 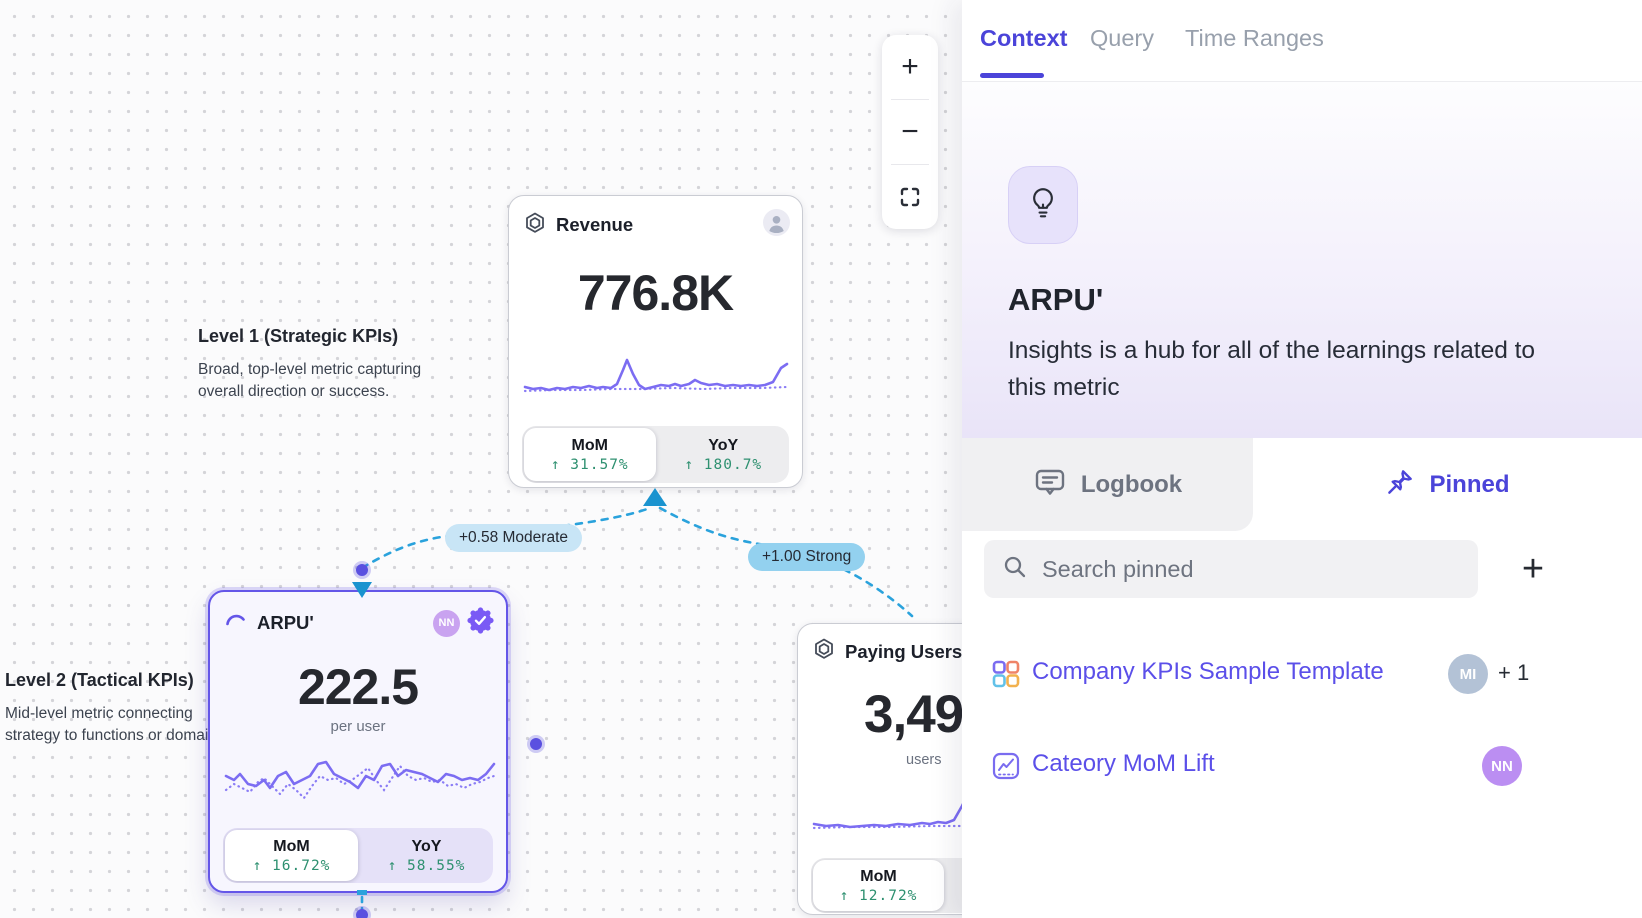 What do you see at coordinates (1006, 676) in the screenshot?
I see `template-grid-icon` at bounding box center [1006, 676].